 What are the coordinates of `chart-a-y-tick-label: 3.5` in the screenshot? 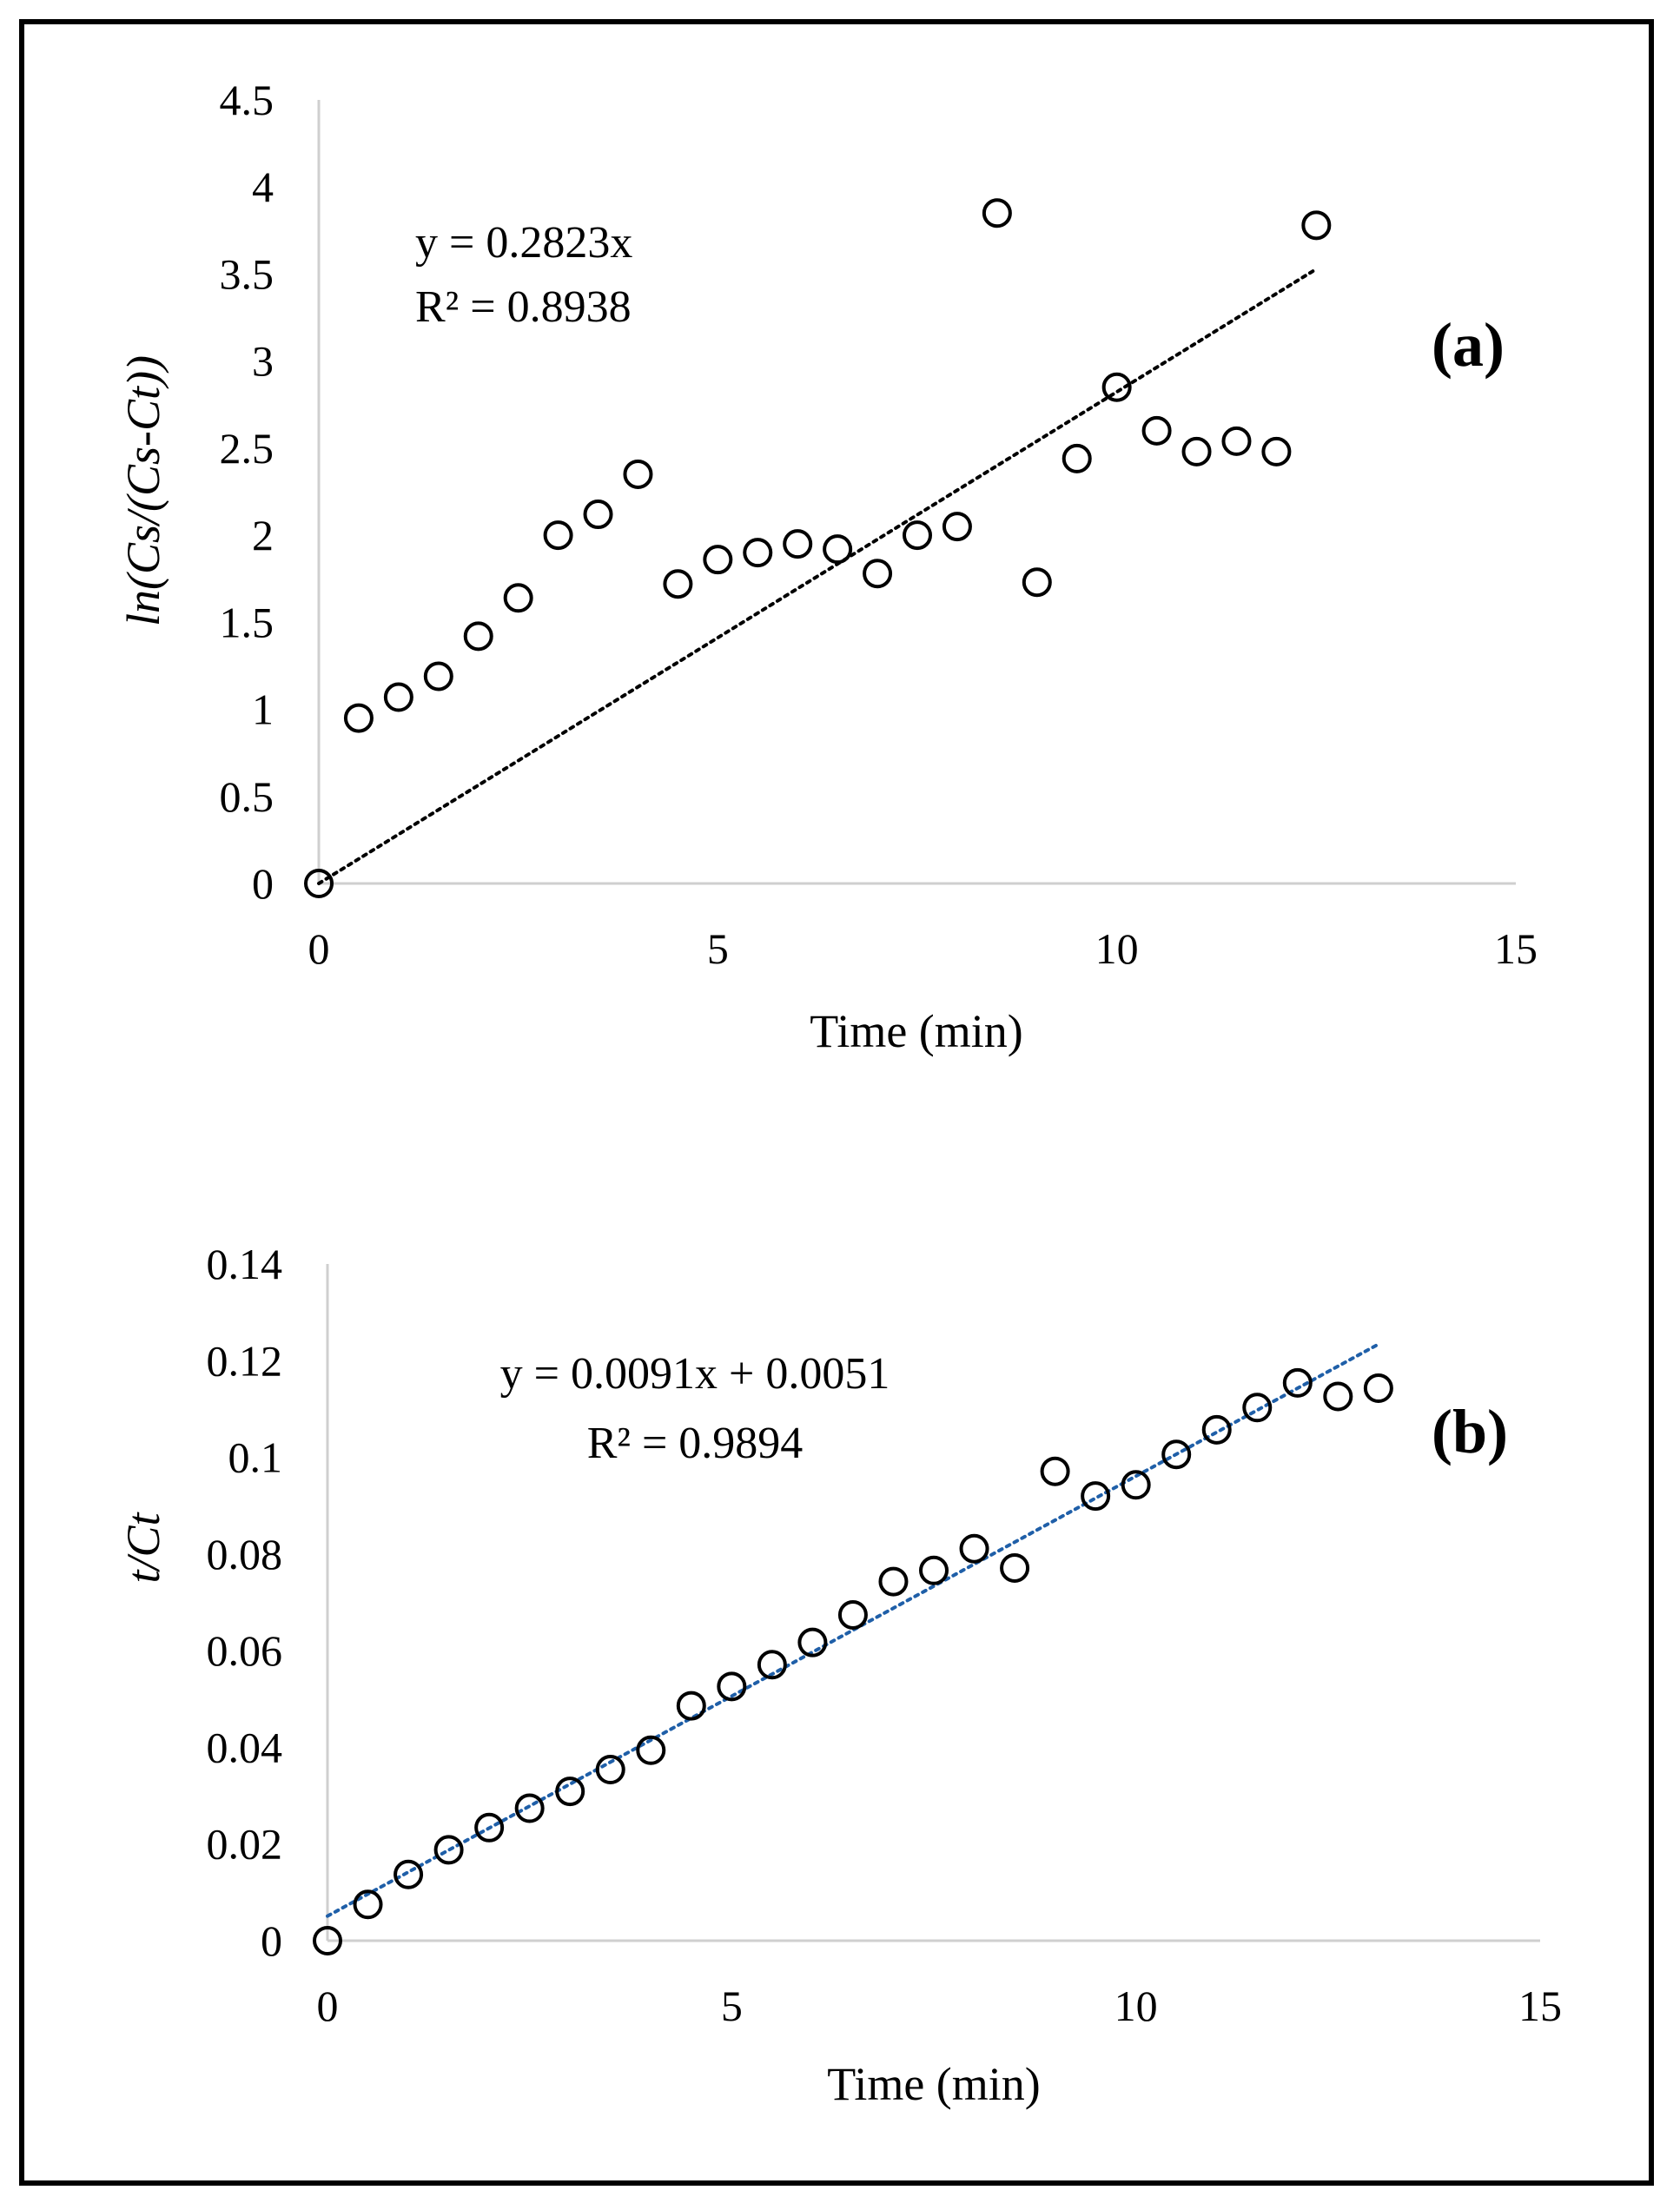 It's located at (247, 273).